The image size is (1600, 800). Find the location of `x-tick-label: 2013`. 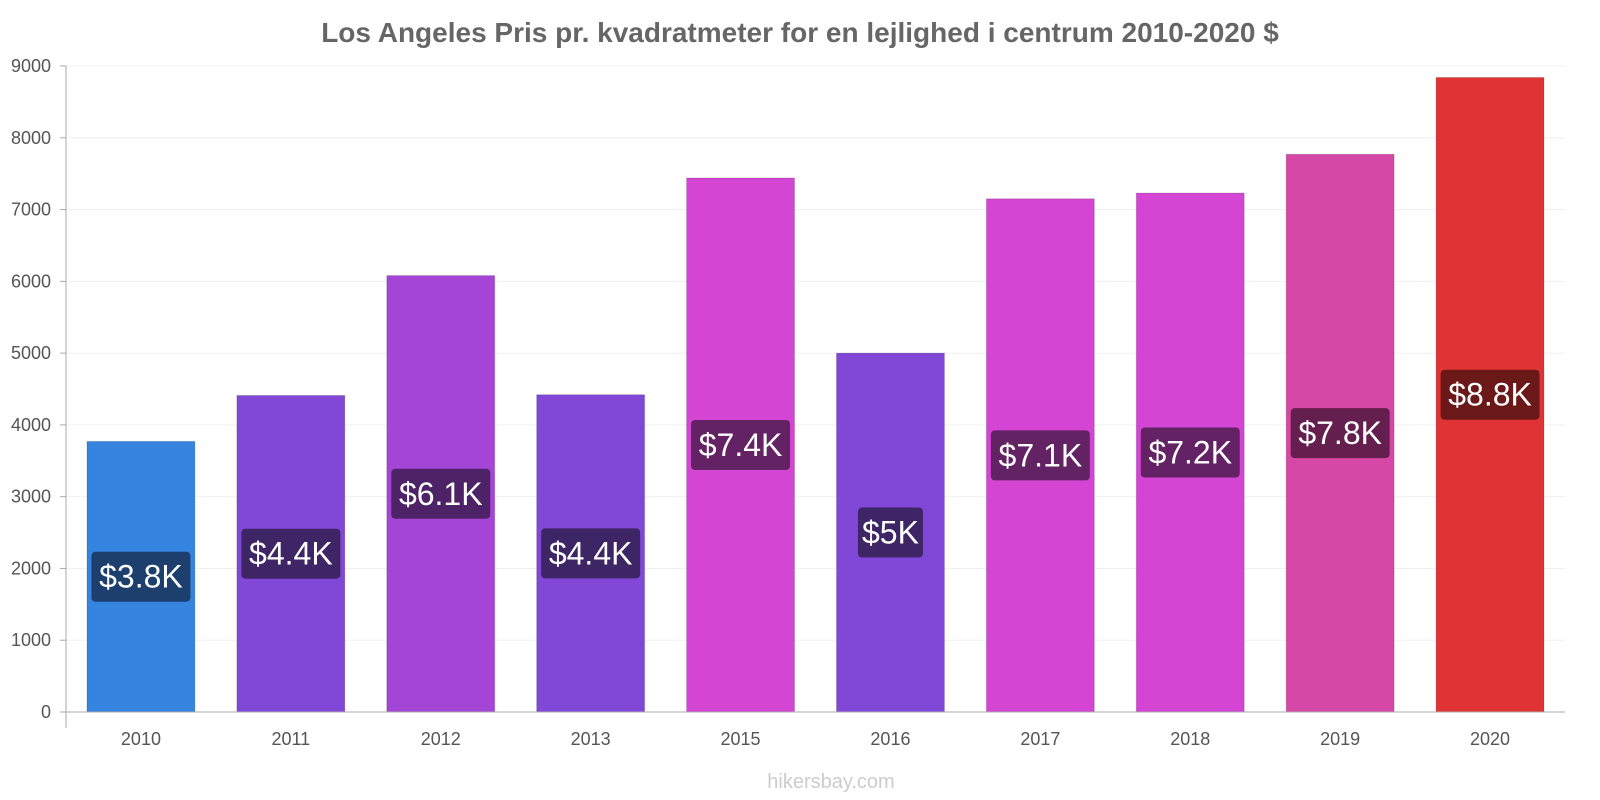

x-tick-label: 2013 is located at coordinates (591, 739).